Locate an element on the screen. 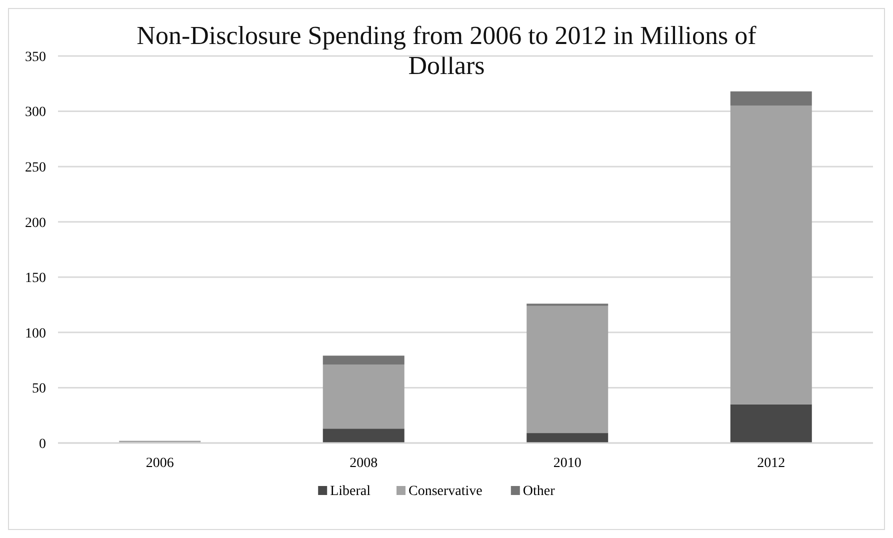 This screenshot has height=538, width=893. x-tick-label: 2006 is located at coordinates (160, 463).